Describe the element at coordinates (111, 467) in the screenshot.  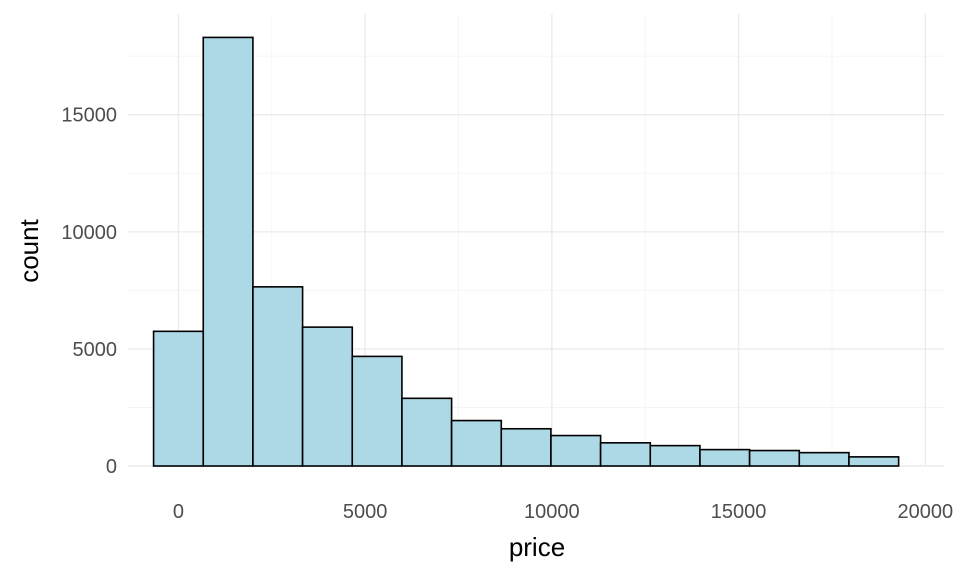
I see `y-tick-label: 0` at that location.